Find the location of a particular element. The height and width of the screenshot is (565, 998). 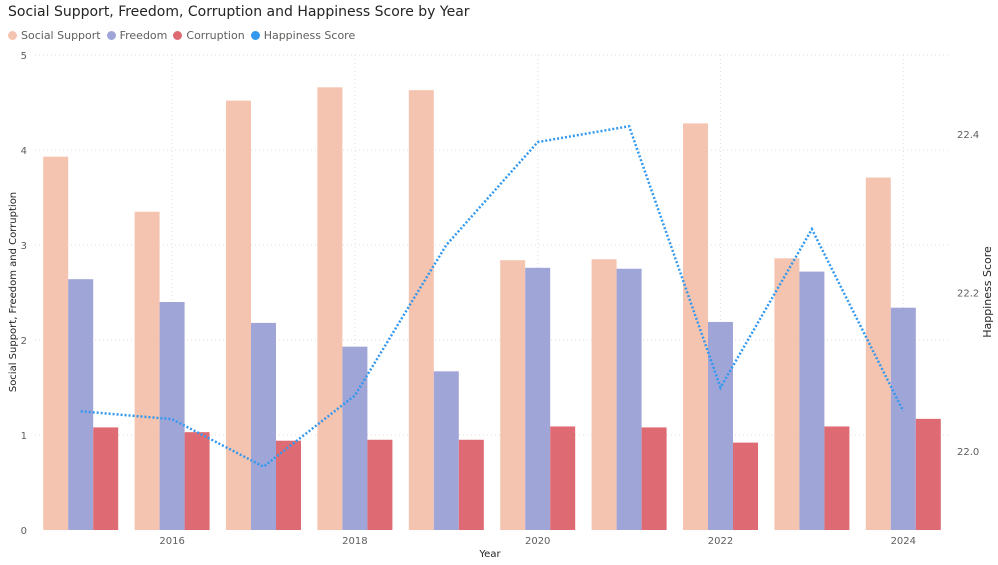

y-axis-title: Social Support, Freedom and Corruption is located at coordinates (13, 292).